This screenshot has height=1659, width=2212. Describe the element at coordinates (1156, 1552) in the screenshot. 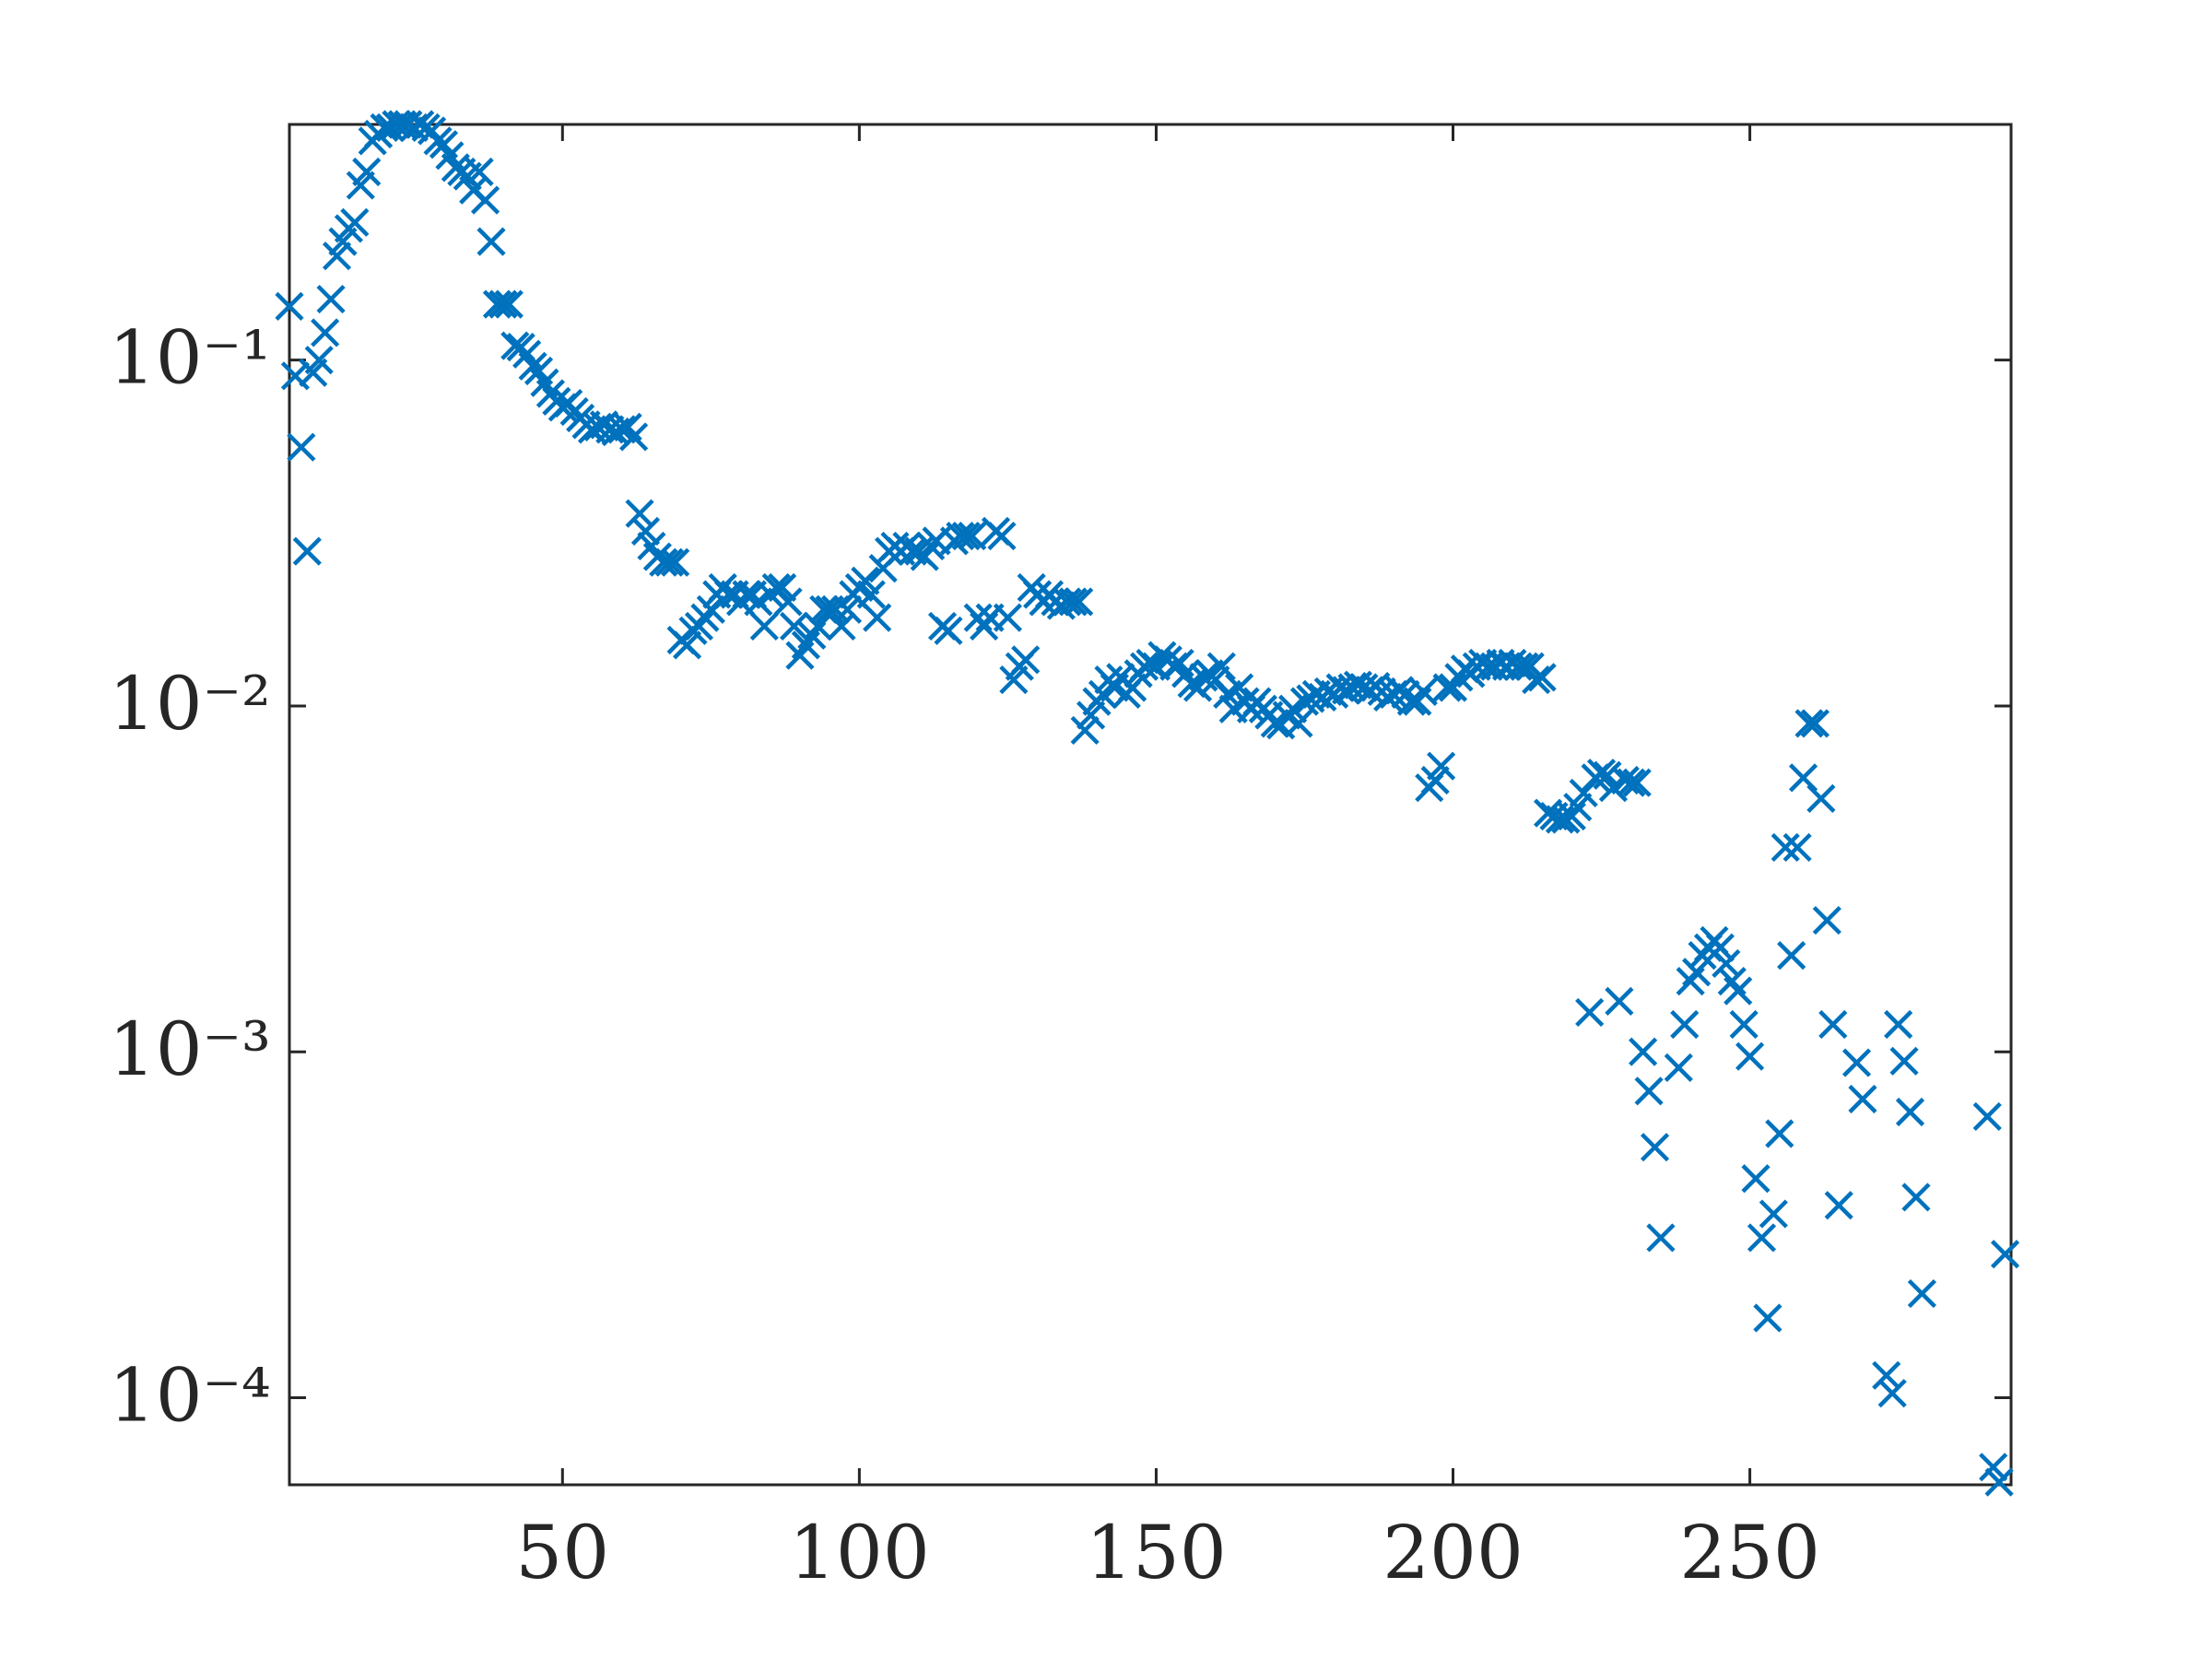

I see `x-tick-label: 150` at that location.